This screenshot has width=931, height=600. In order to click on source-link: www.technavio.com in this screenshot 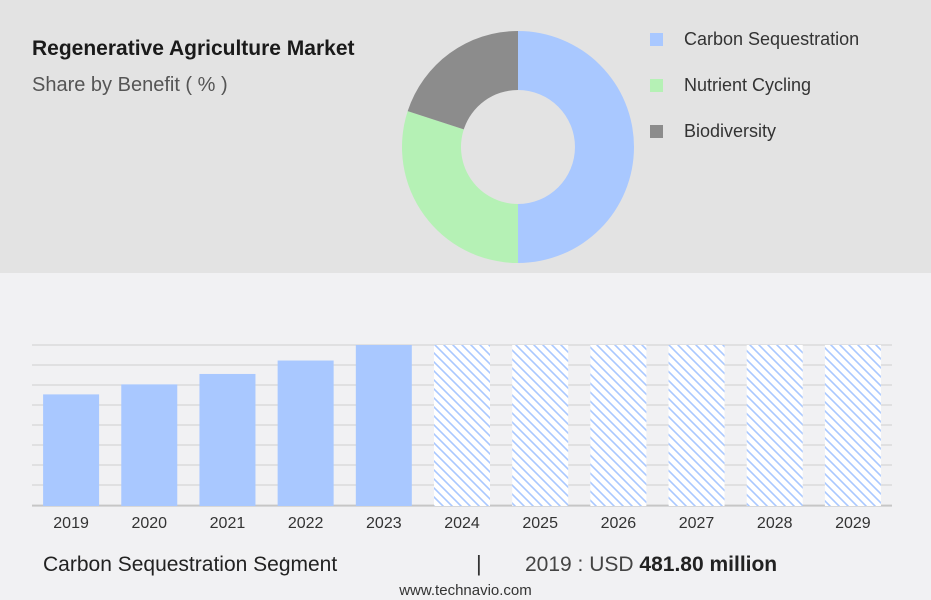, I will do `click(465, 590)`.